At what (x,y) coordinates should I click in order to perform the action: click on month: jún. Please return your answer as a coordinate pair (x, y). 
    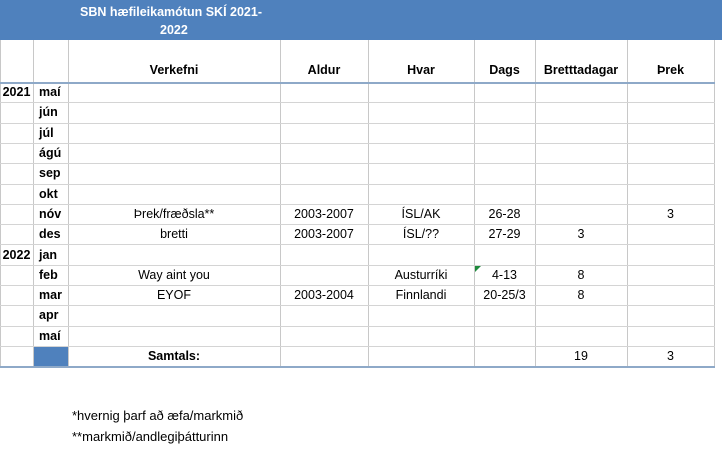
    Looking at the image, I should click on (48, 112).